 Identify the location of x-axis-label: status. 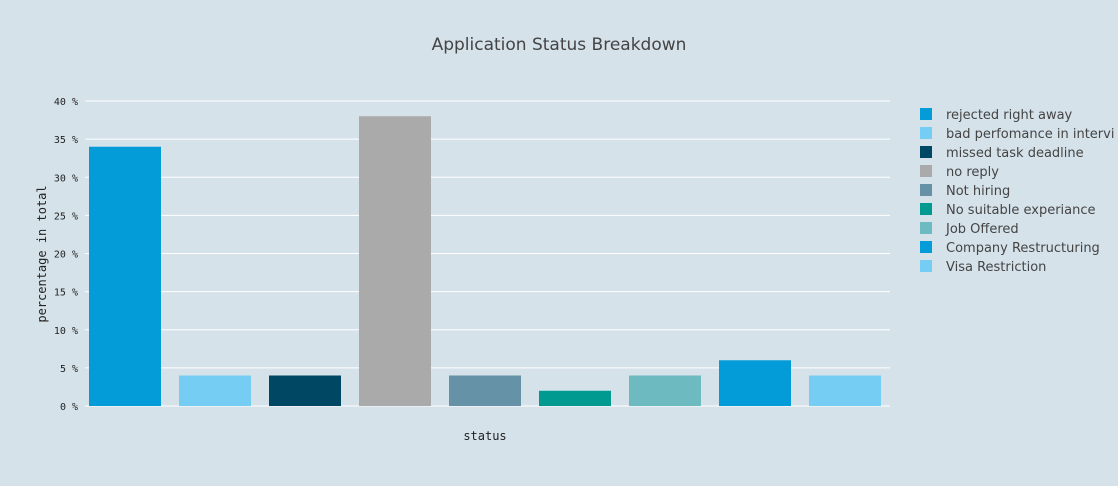
(484, 436).